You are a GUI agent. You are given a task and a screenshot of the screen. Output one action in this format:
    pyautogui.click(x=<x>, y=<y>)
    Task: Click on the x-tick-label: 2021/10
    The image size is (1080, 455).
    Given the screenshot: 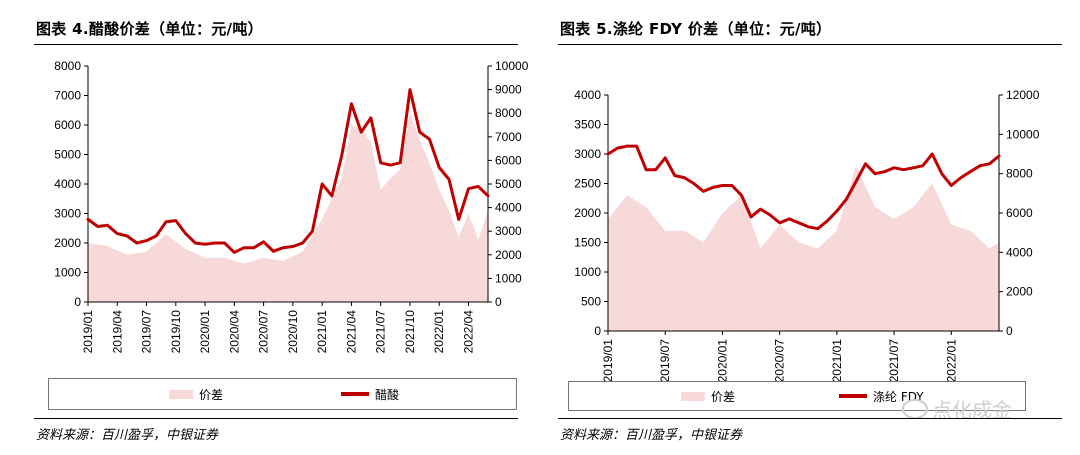 What is the action you would take?
    pyautogui.click(x=410, y=332)
    